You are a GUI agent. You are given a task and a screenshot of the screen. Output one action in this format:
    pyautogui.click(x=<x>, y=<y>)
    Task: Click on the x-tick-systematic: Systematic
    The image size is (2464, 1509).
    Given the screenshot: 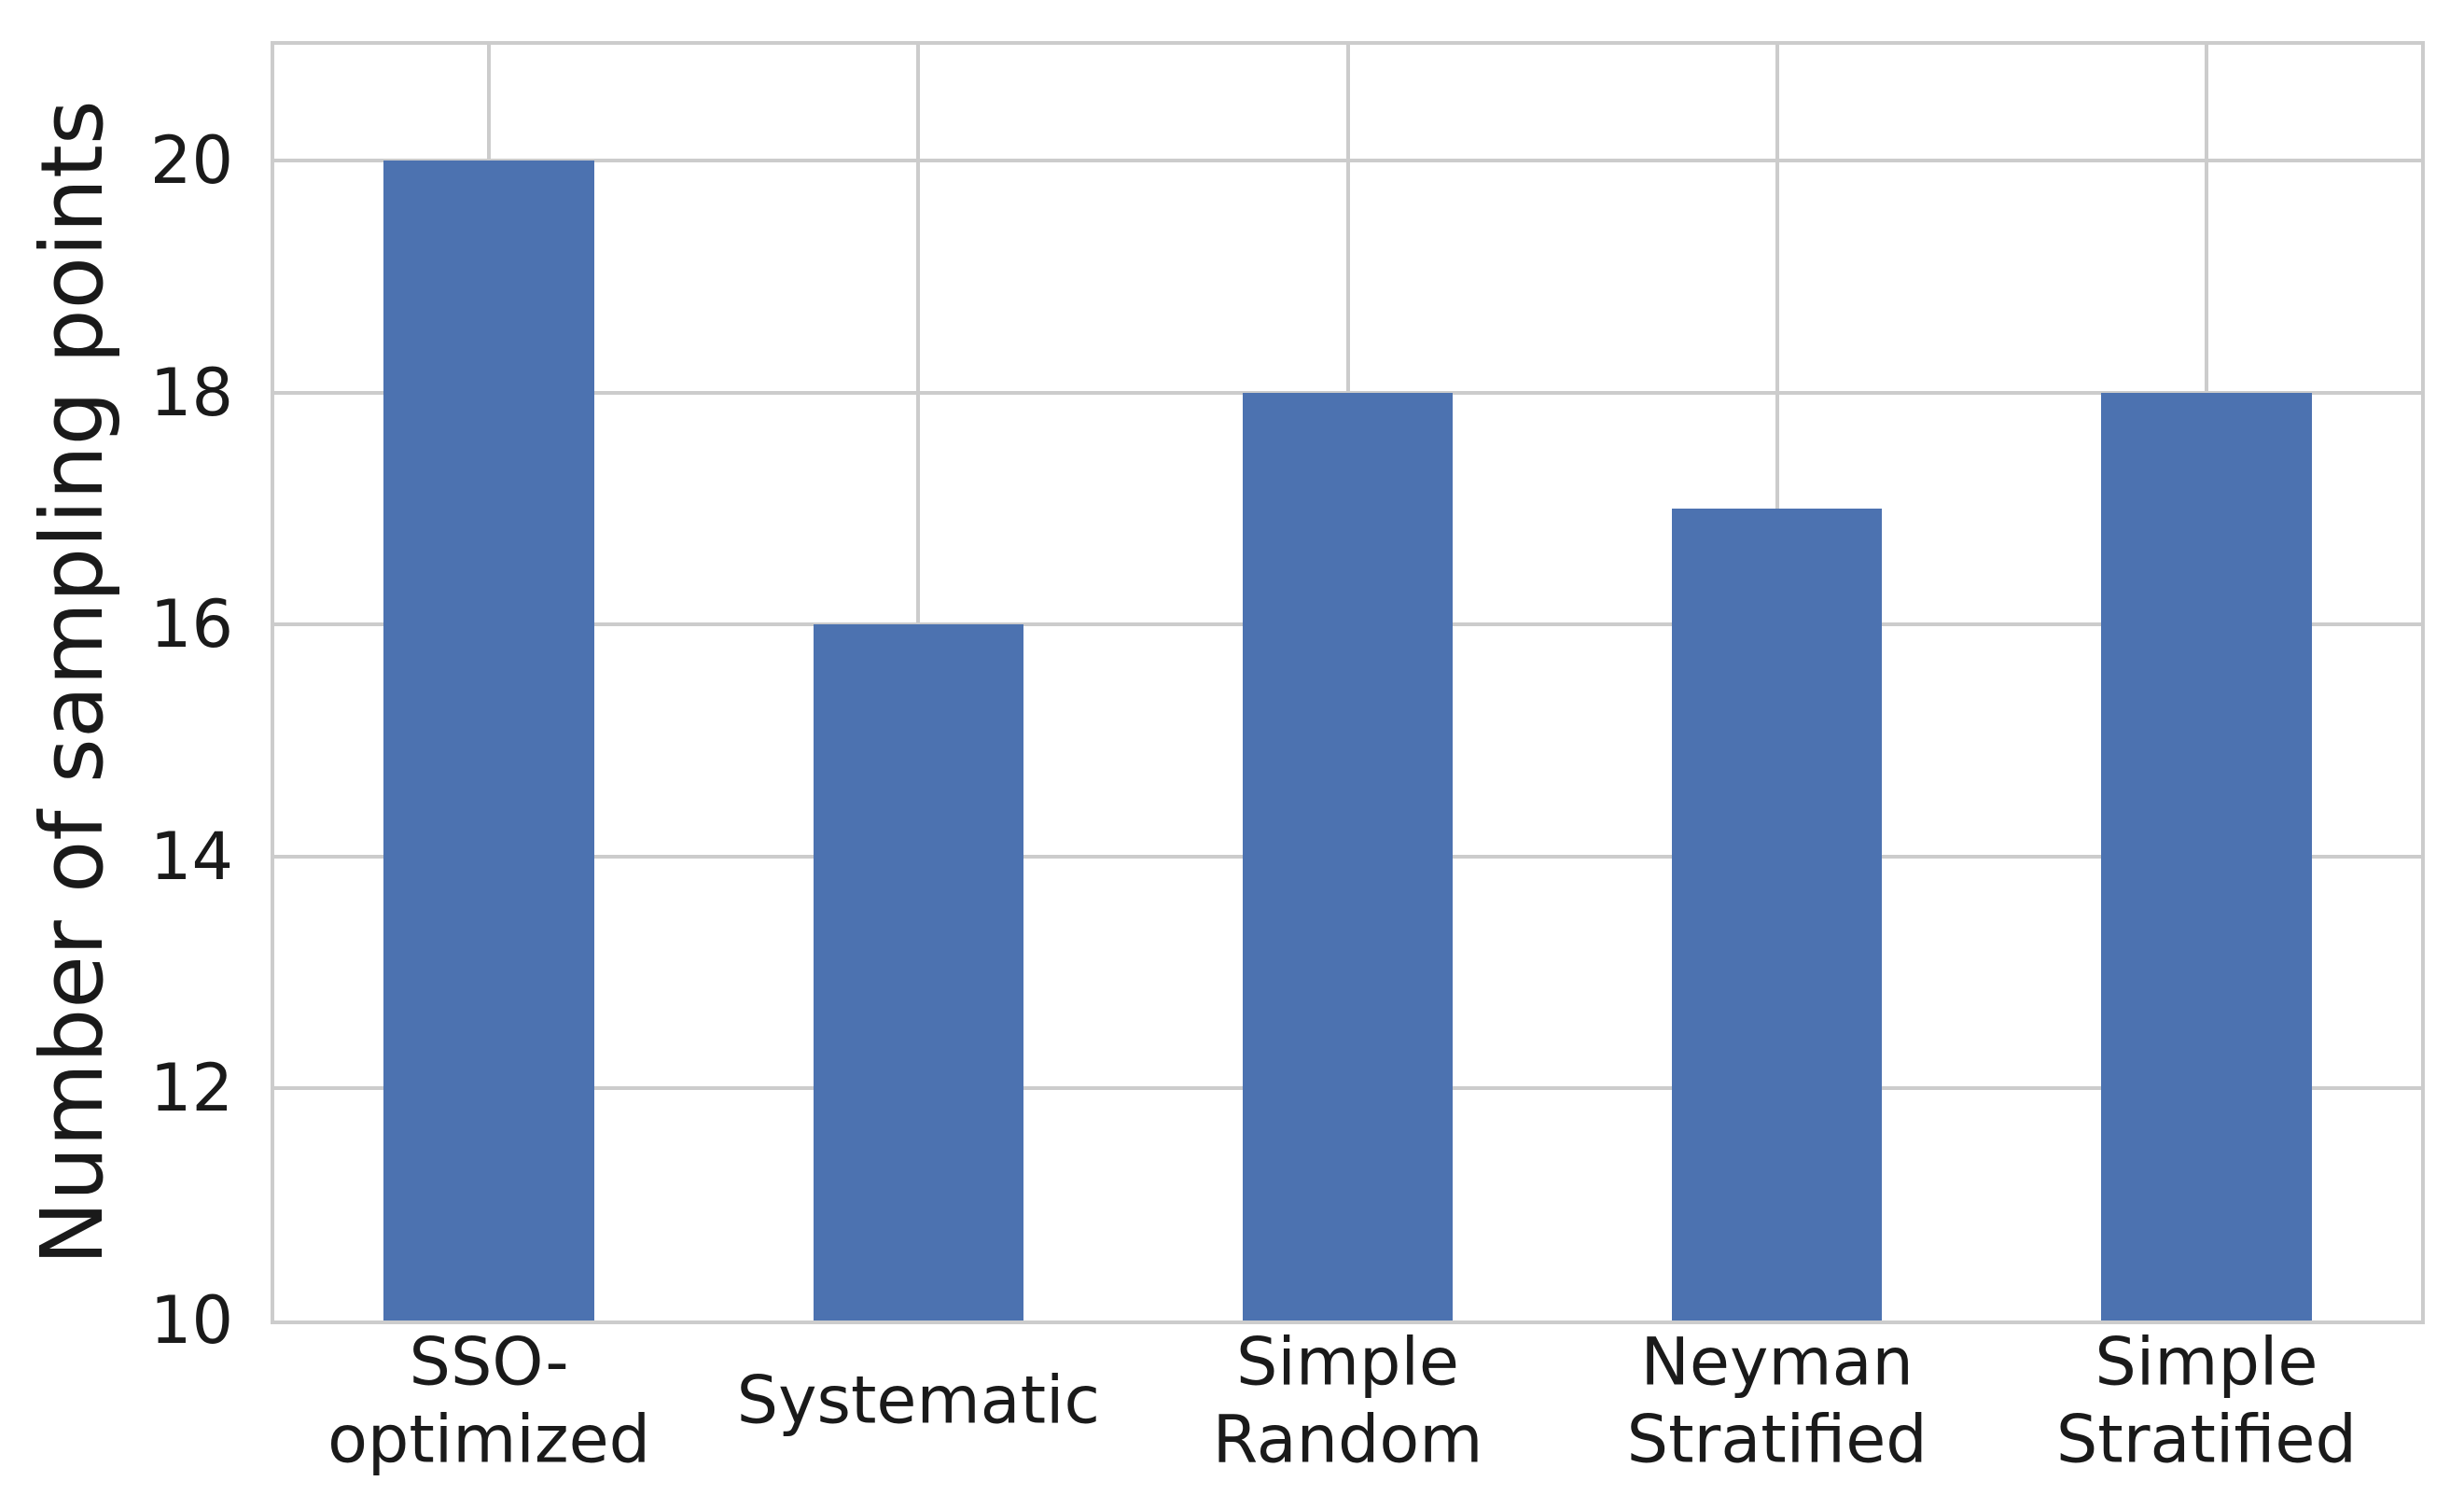 What is the action you would take?
    pyautogui.click(x=918, y=1400)
    